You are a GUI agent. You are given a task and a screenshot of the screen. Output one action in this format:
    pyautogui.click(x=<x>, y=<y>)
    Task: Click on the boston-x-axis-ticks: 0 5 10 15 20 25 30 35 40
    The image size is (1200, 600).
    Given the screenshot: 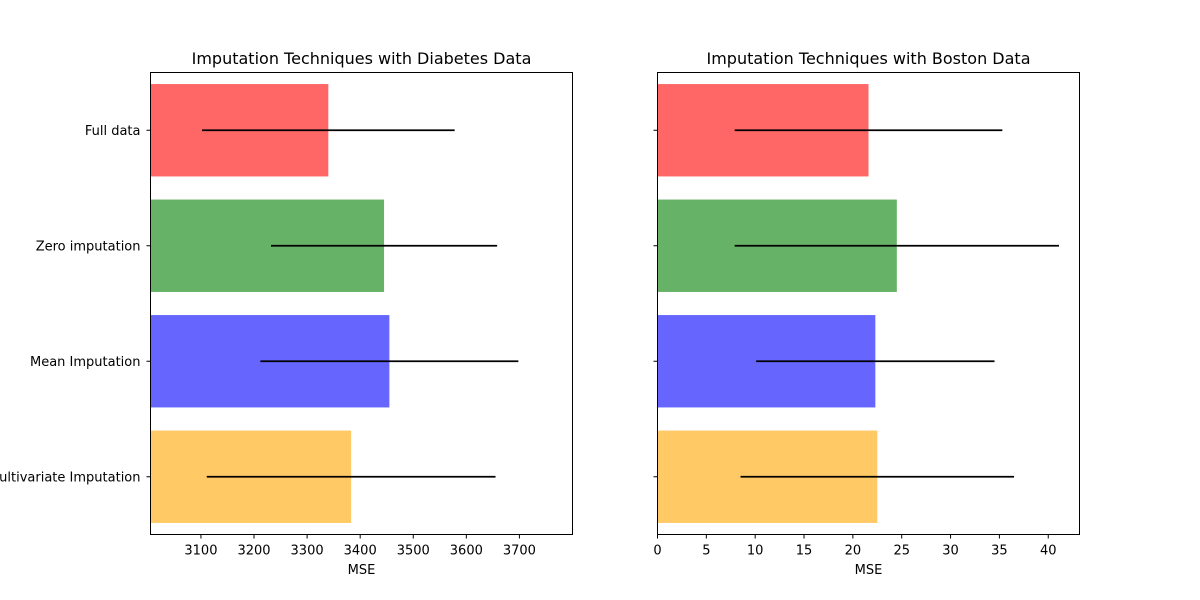 What is the action you would take?
    pyautogui.click(x=855, y=546)
    